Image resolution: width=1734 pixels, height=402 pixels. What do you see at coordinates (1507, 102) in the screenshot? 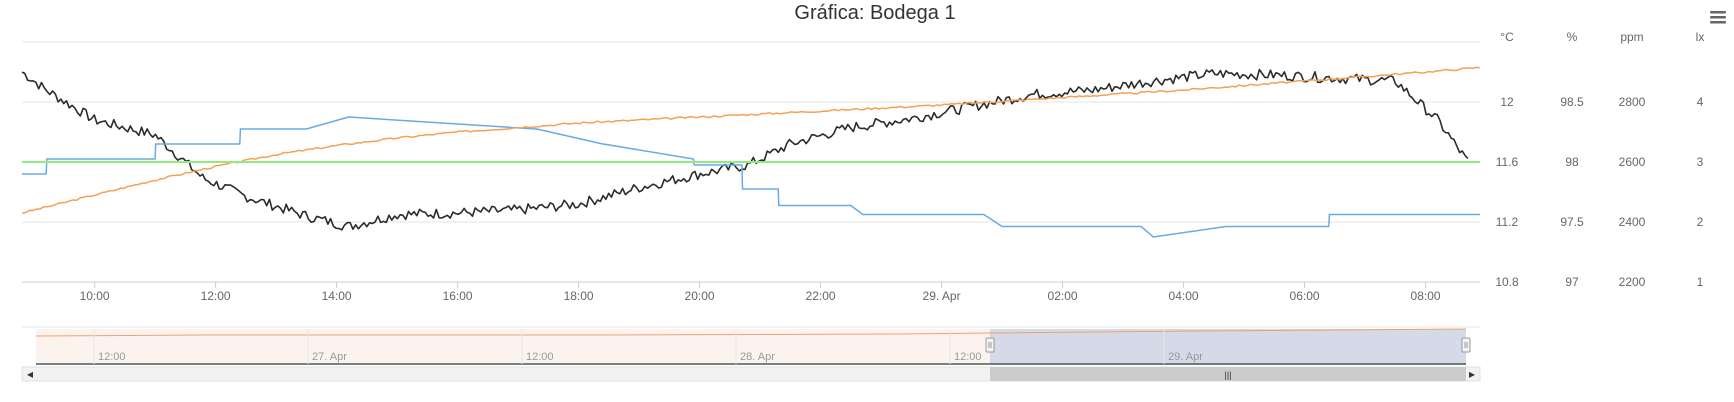
I see `y-tick-label: 12` at bounding box center [1507, 102].